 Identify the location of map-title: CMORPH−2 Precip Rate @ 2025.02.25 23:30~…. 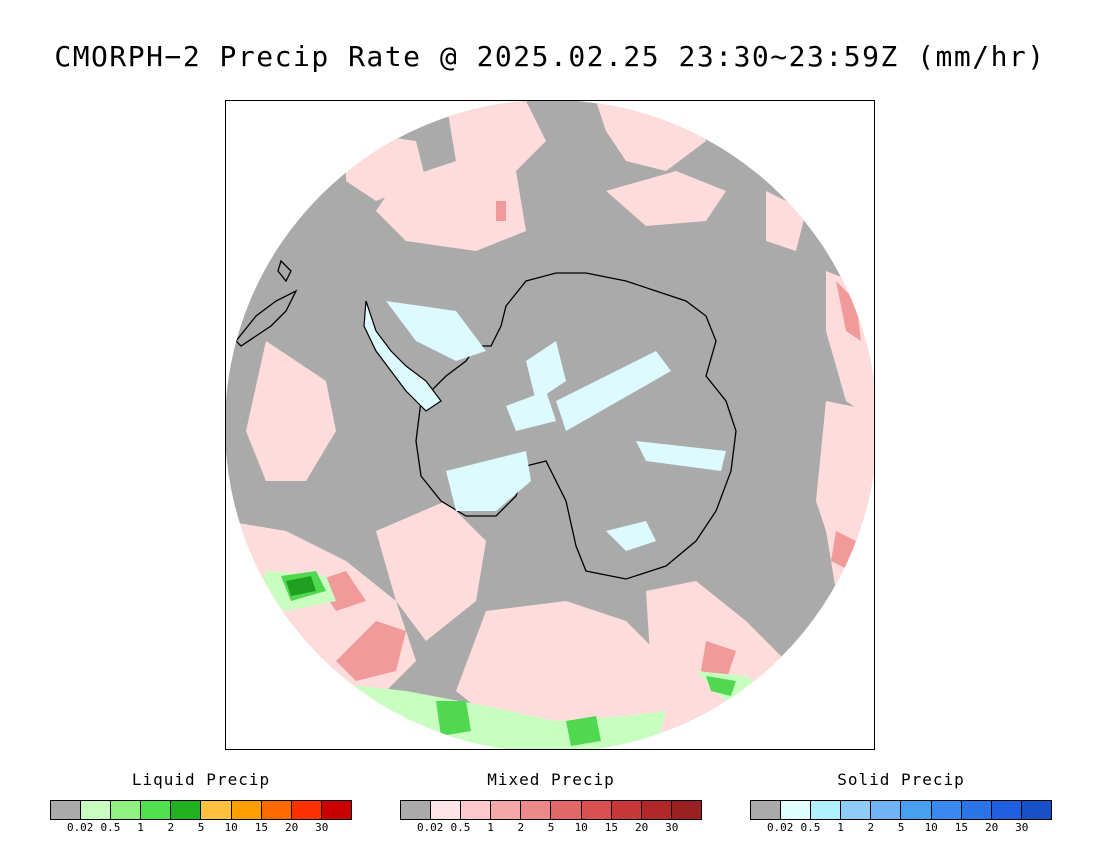
(550, 56).